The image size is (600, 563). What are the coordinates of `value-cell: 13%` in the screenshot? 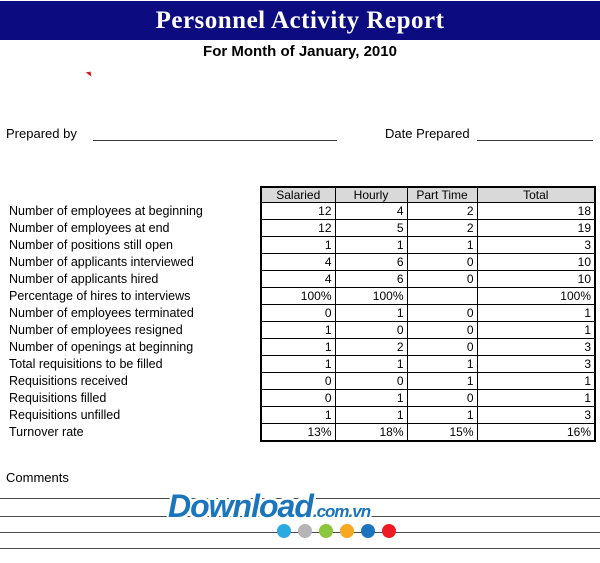 It's located at (298, 432).